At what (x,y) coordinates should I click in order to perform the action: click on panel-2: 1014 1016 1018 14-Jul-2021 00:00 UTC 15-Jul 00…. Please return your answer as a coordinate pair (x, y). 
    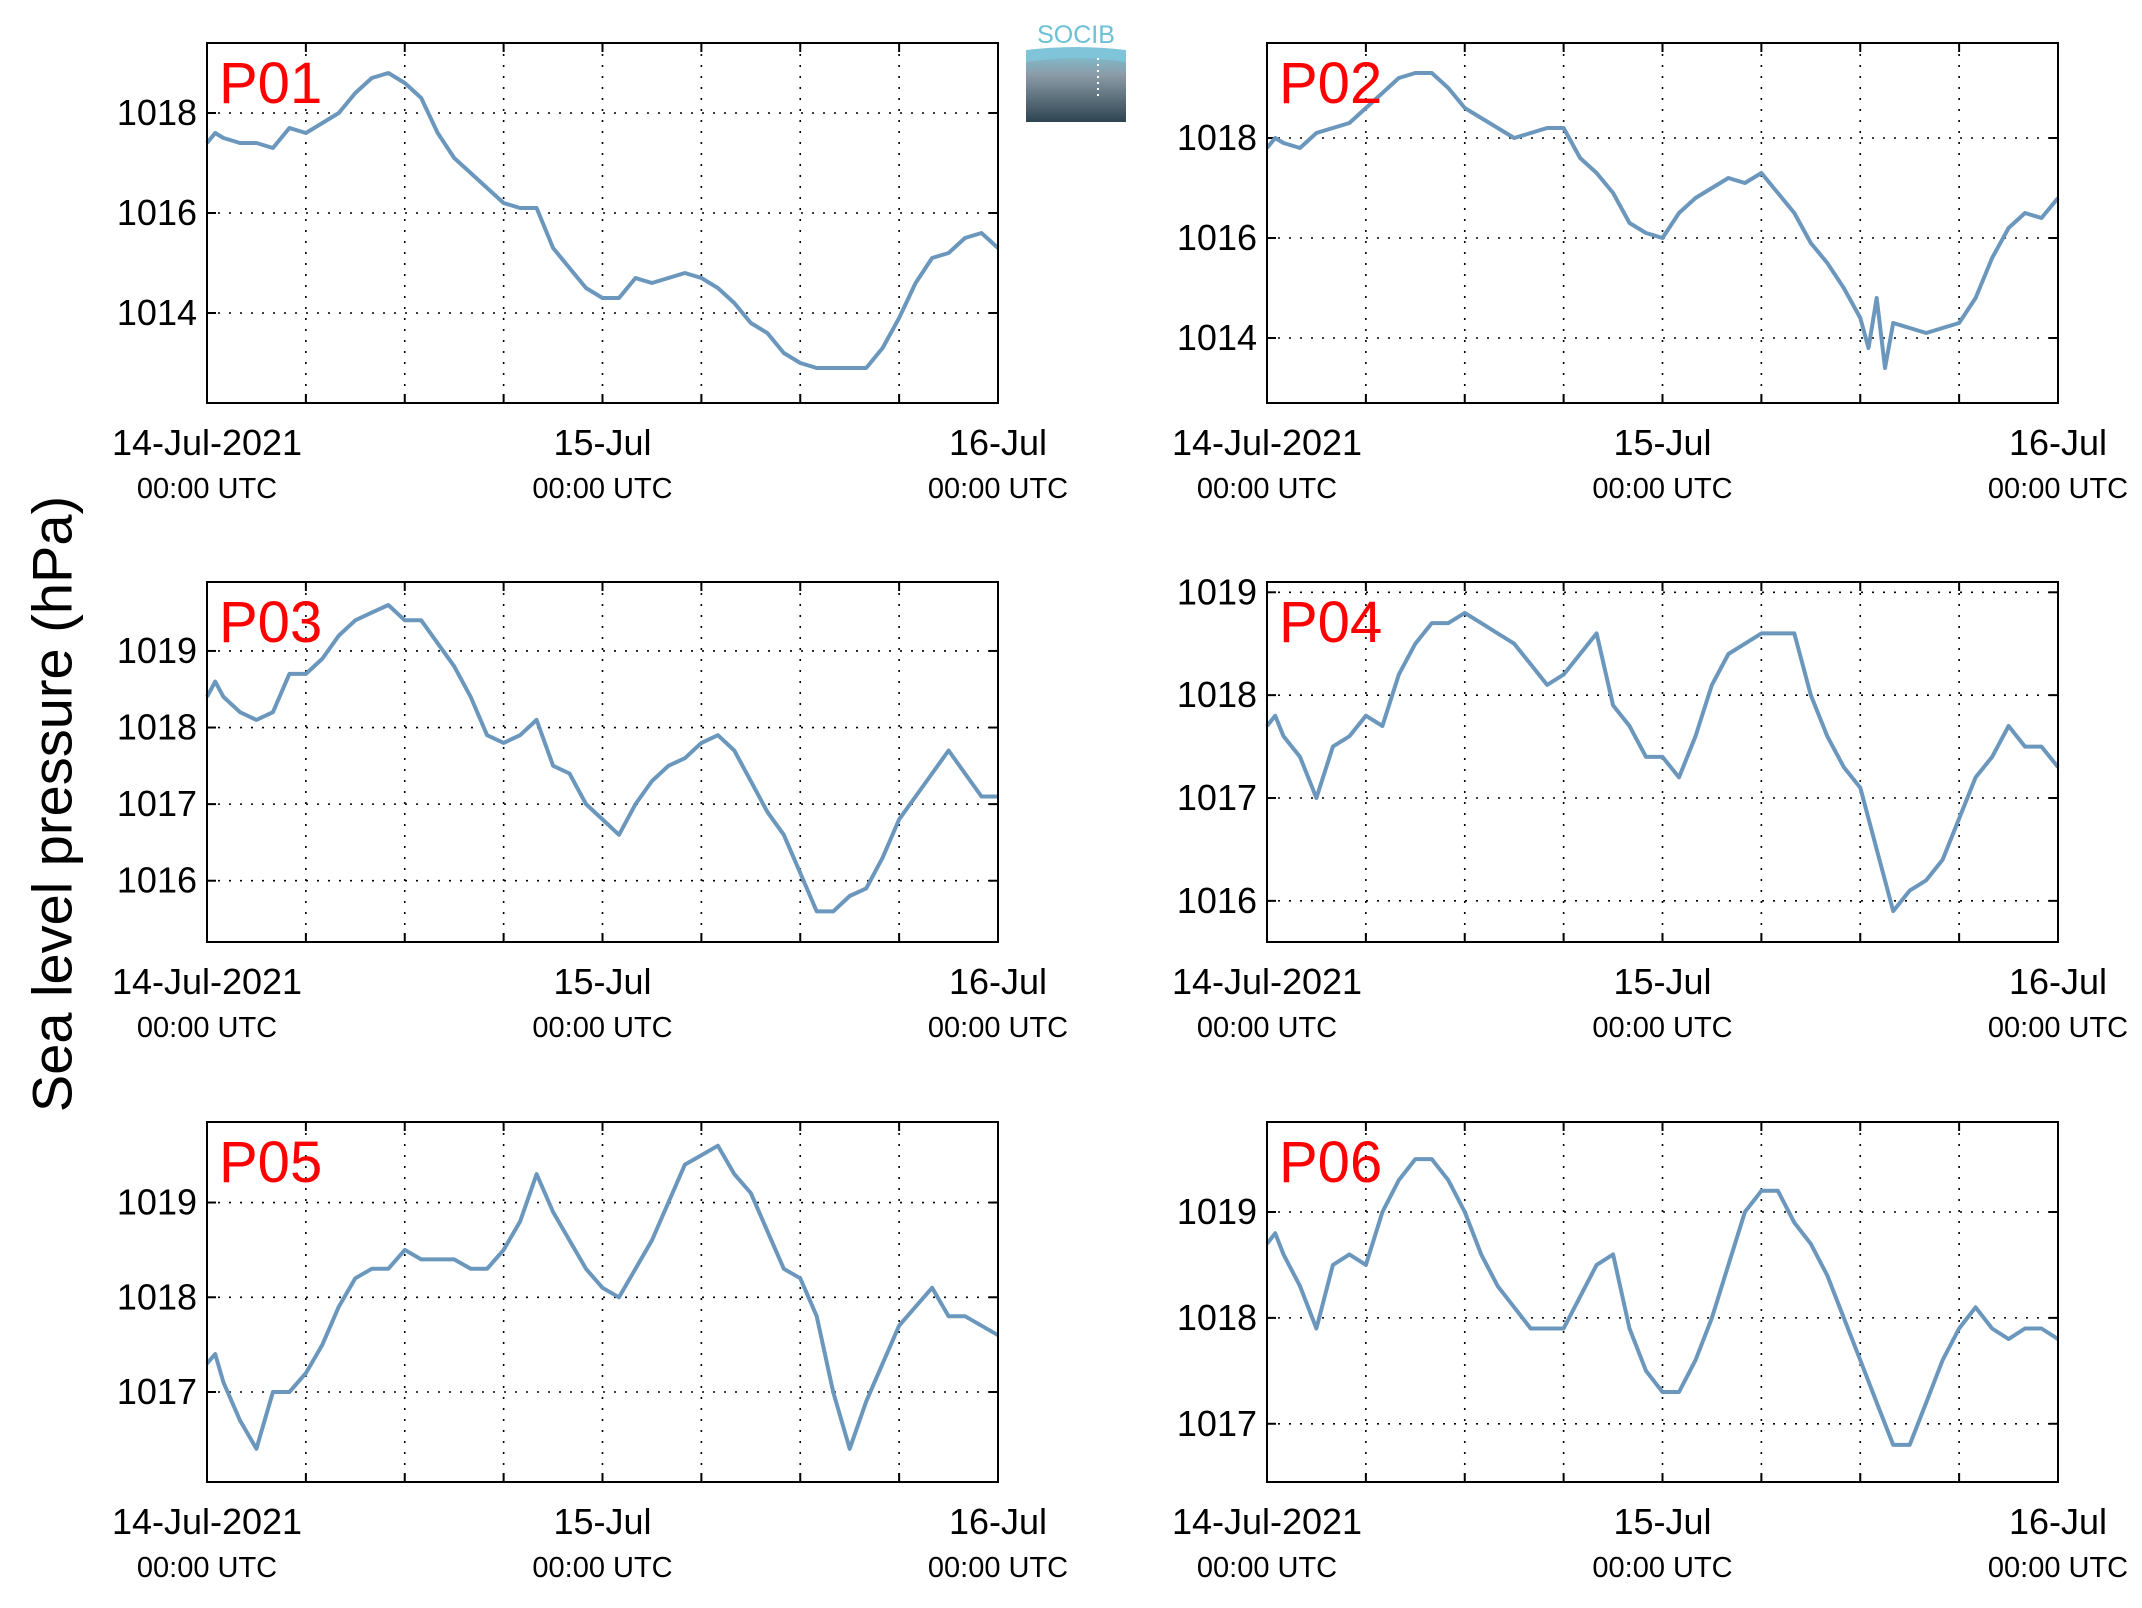
    Looking at the image, I should click on (1650, 273).